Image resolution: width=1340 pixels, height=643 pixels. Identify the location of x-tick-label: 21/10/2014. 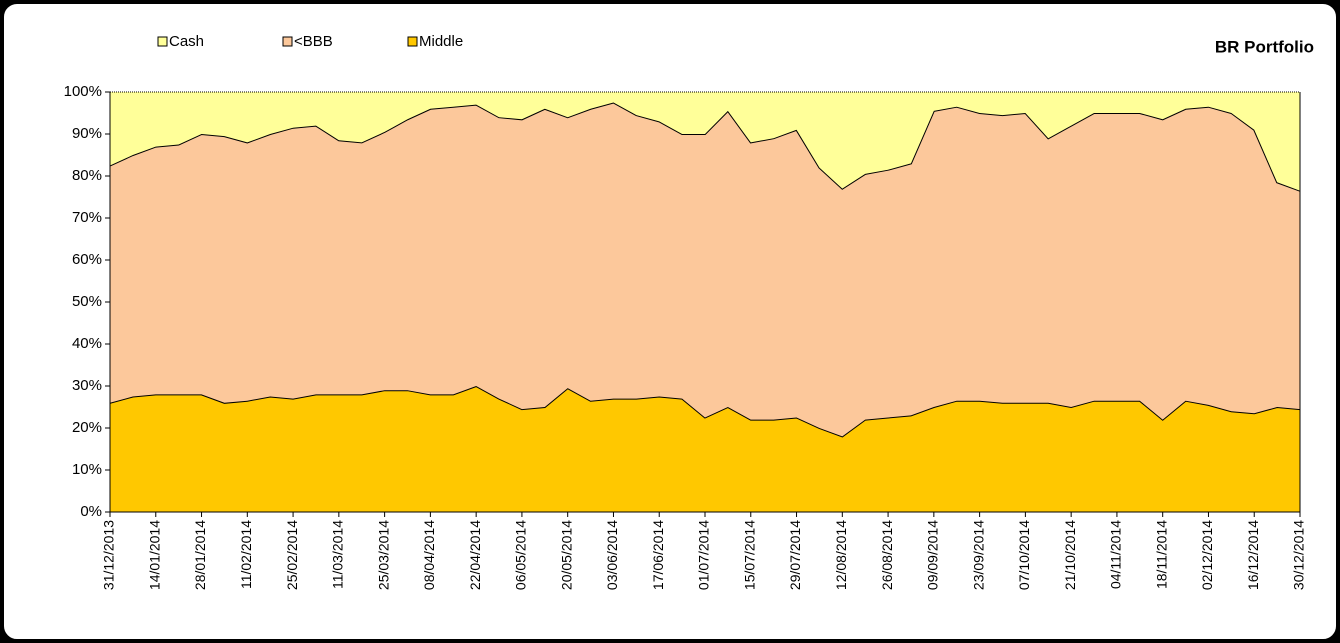
(1070, 555).